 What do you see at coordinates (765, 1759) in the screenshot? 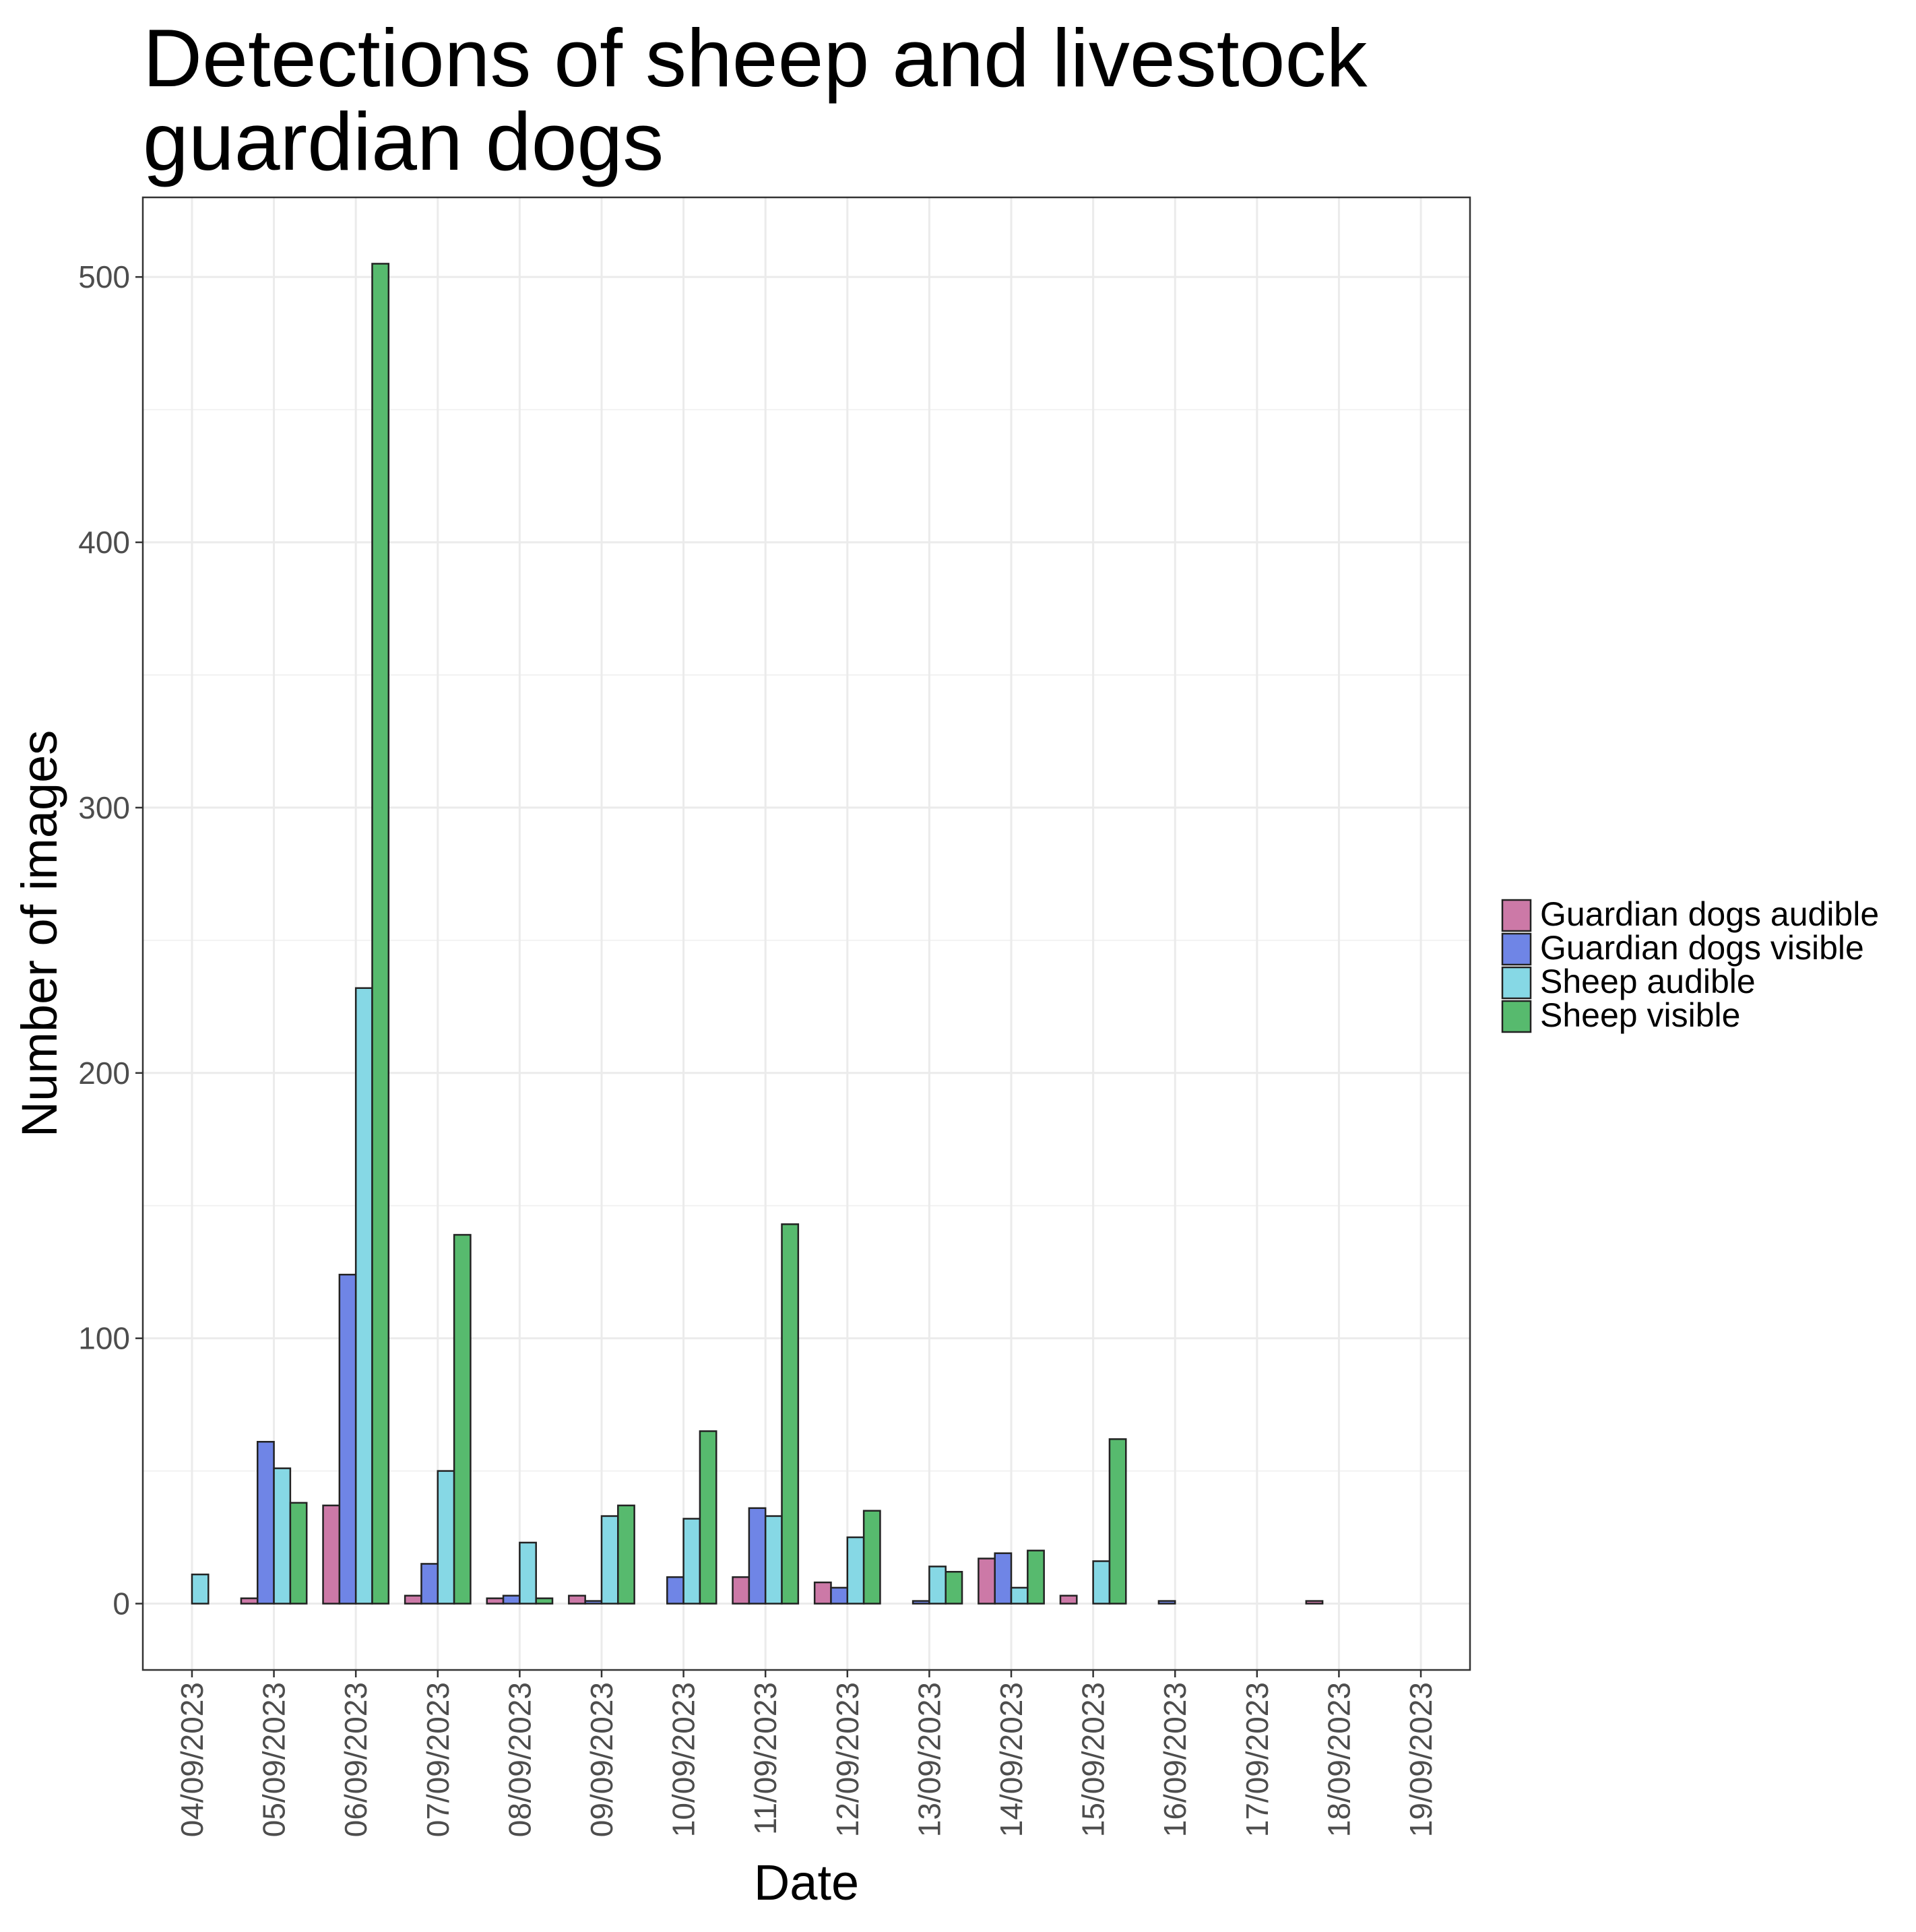
I see `x-tick-label: 11/09/2023` at bounding box center [765, 1759].